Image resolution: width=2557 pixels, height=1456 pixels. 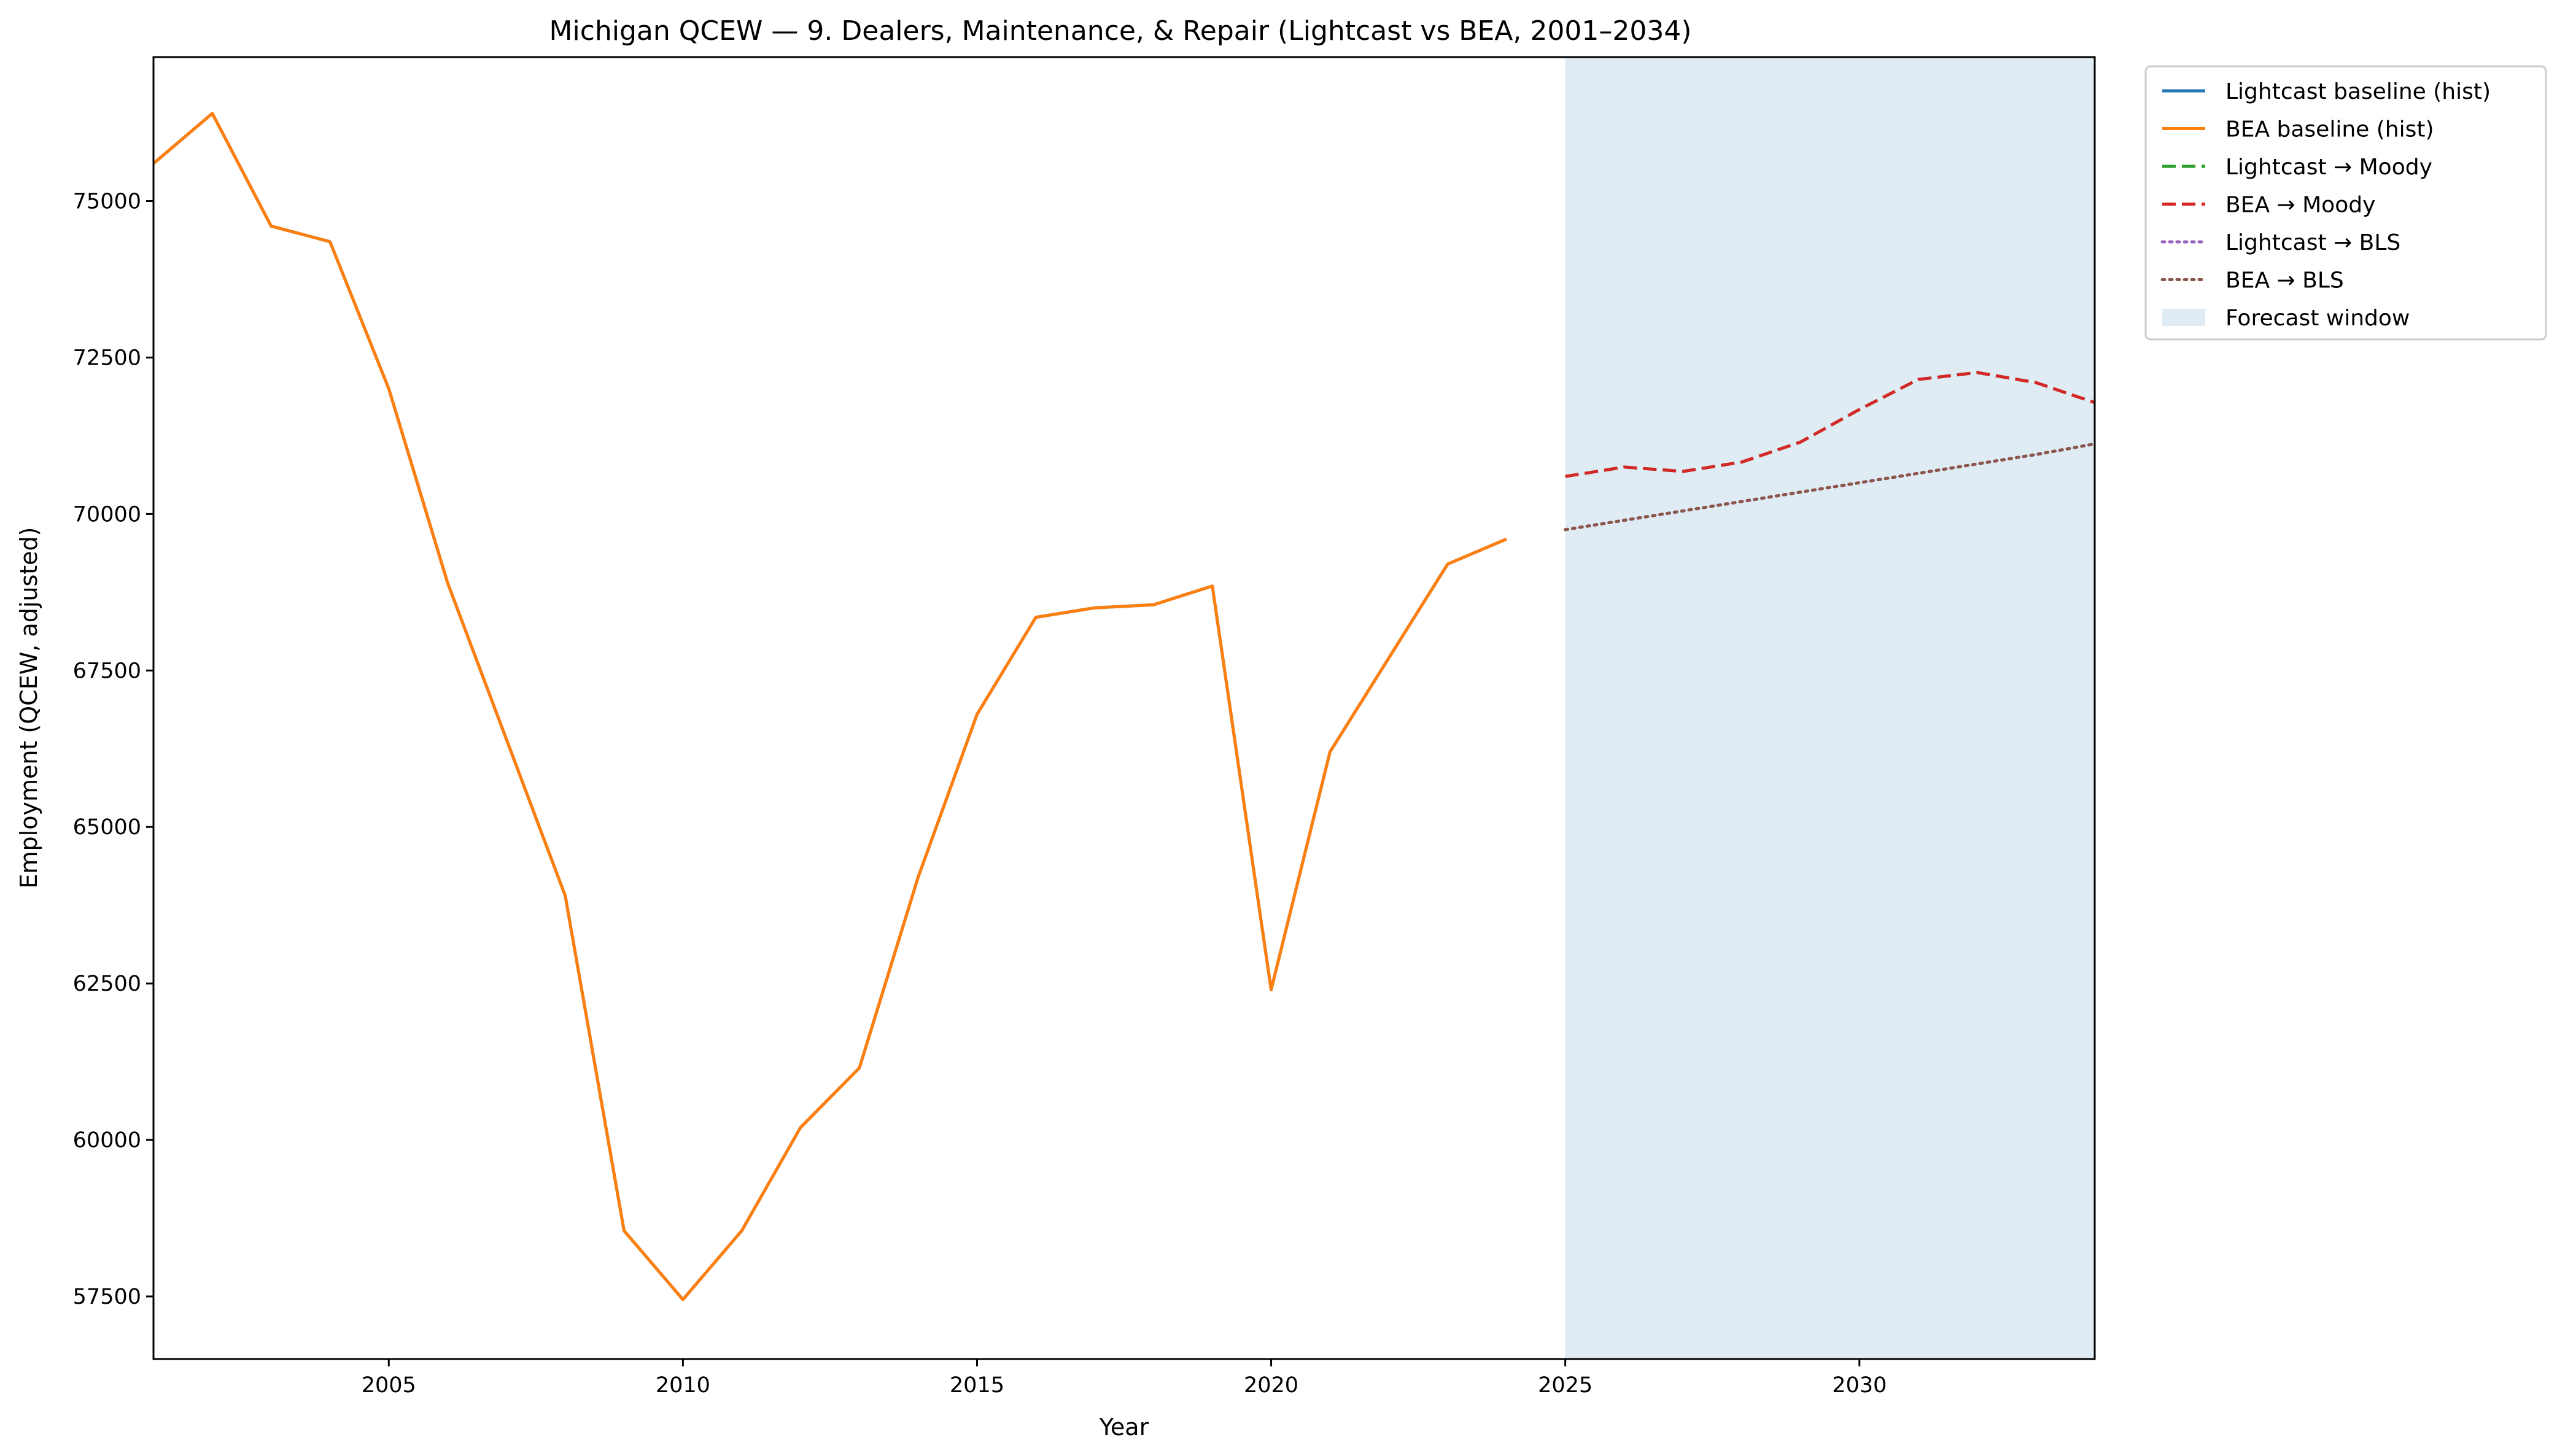 What do you see at coordinates (107, 358) in the screenshot?
I see `y-tick-label: 72500` at bounding box center [107, 358].